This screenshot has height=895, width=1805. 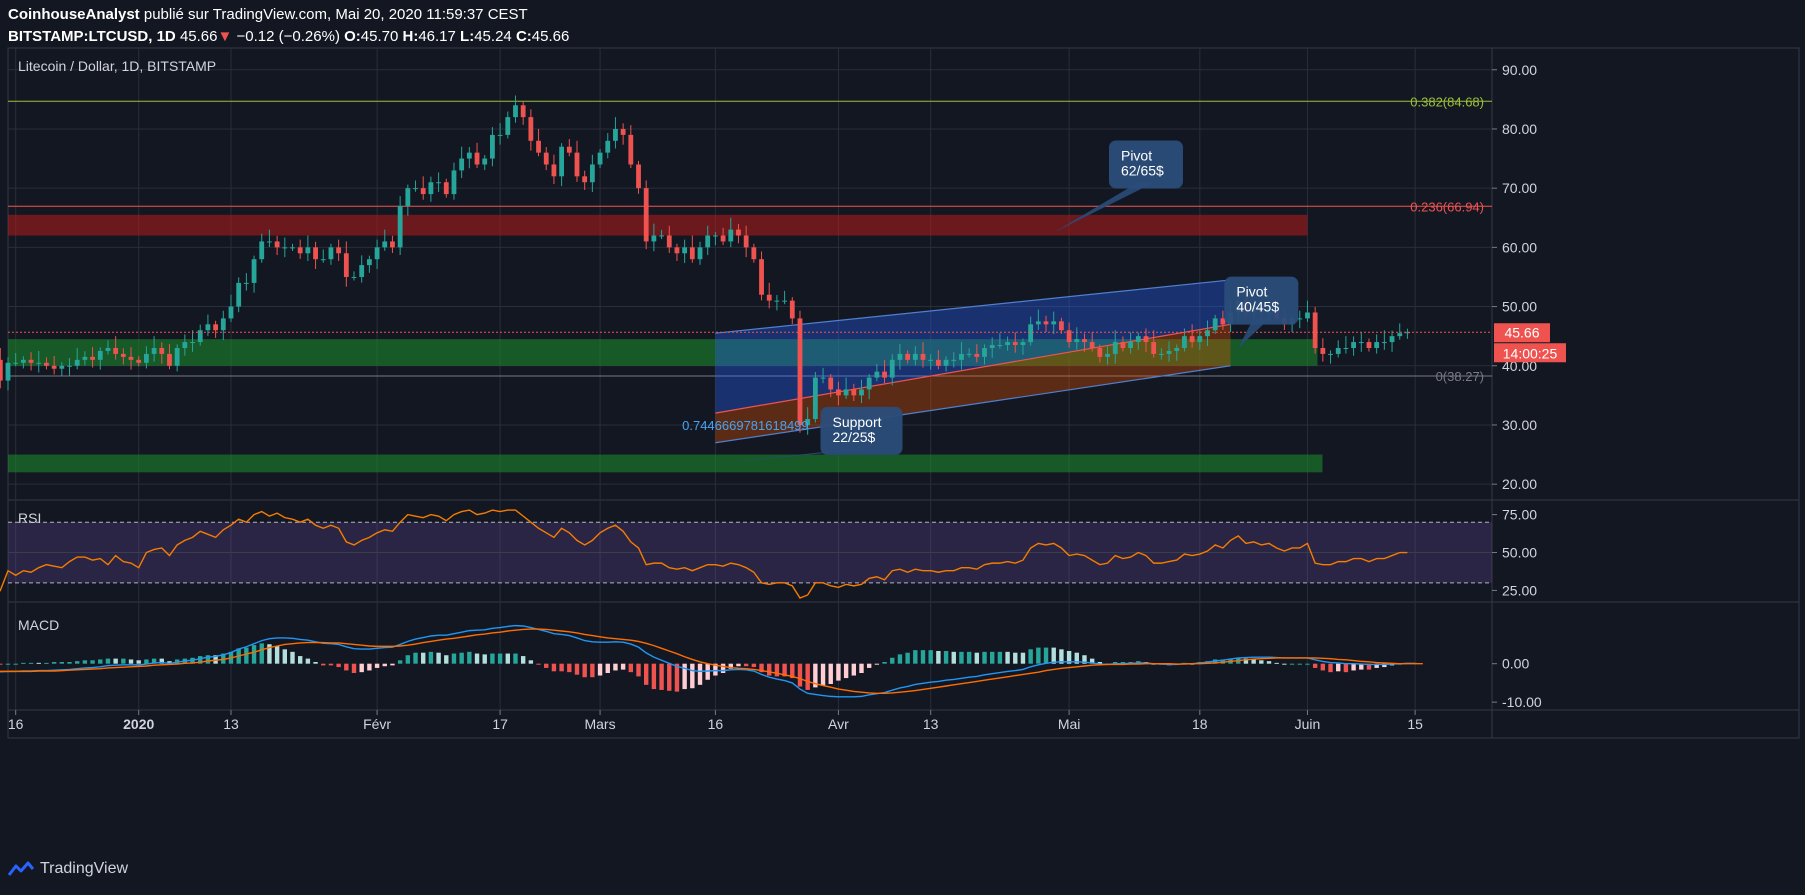 What do you see at coordinates (704, 554) in the screenshot?
I see `rsi-line` at bounding box center [704, 554].